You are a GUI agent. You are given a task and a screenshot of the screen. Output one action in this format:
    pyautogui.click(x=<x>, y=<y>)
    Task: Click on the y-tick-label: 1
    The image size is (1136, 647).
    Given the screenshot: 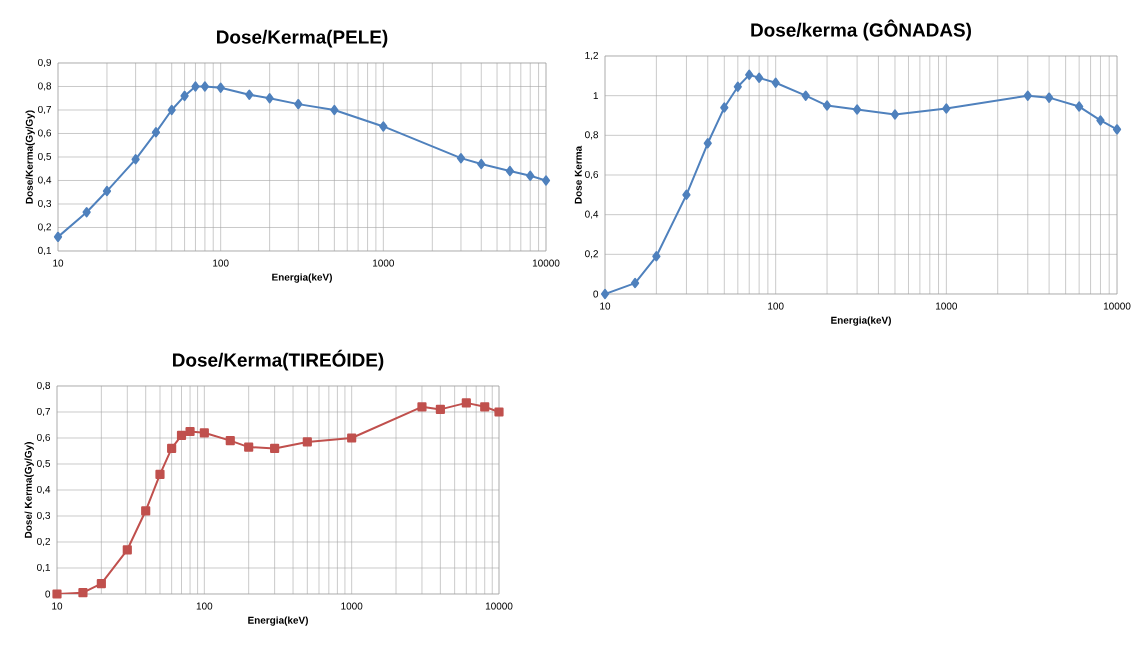 What is the action you would take?
    pyautogui.click(x=596, y=96)
    